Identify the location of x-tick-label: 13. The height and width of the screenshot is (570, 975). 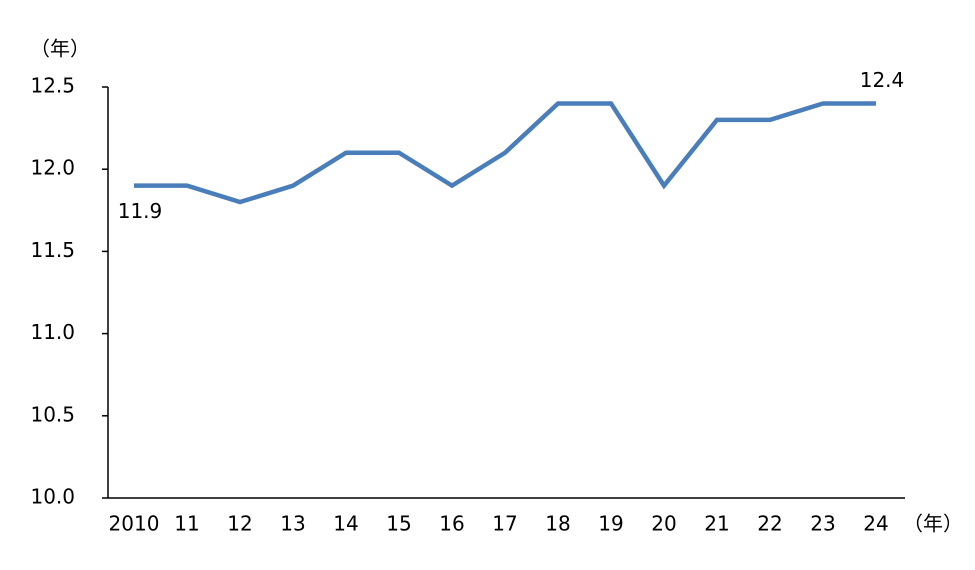
(292, 524).